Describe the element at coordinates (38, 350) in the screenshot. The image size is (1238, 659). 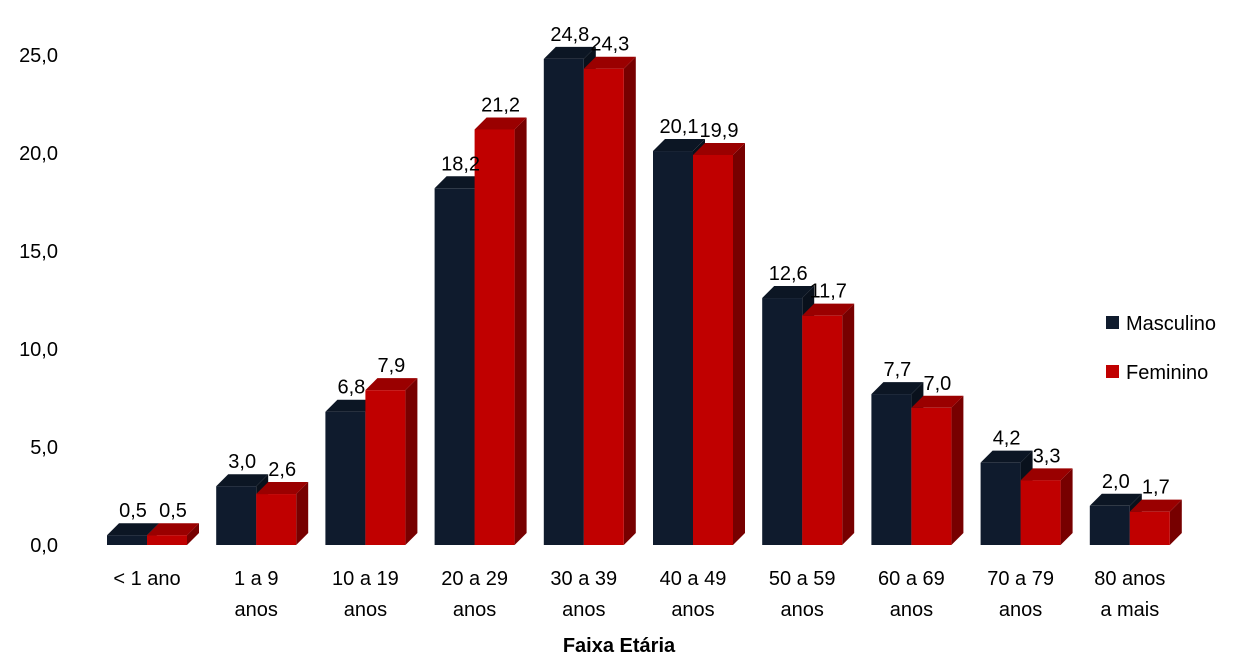
I see `y-tick-label: 10,0` at that location.